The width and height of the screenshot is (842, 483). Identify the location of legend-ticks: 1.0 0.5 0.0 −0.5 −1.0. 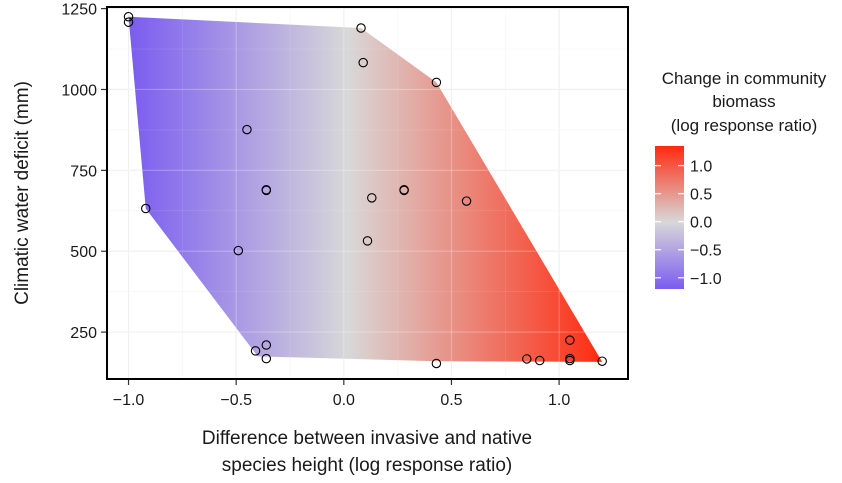
(688, 223).